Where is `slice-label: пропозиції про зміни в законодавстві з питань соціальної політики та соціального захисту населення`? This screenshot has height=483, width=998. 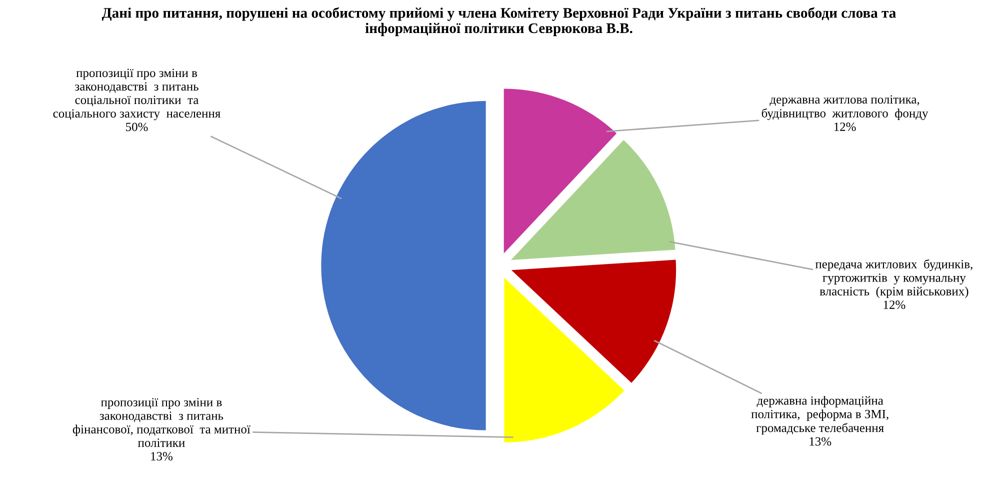 slice-label: пропозиції про зміни в законодавстві з питань соціальної політики та соціального захисту населення is located at coordinates (136, 94).